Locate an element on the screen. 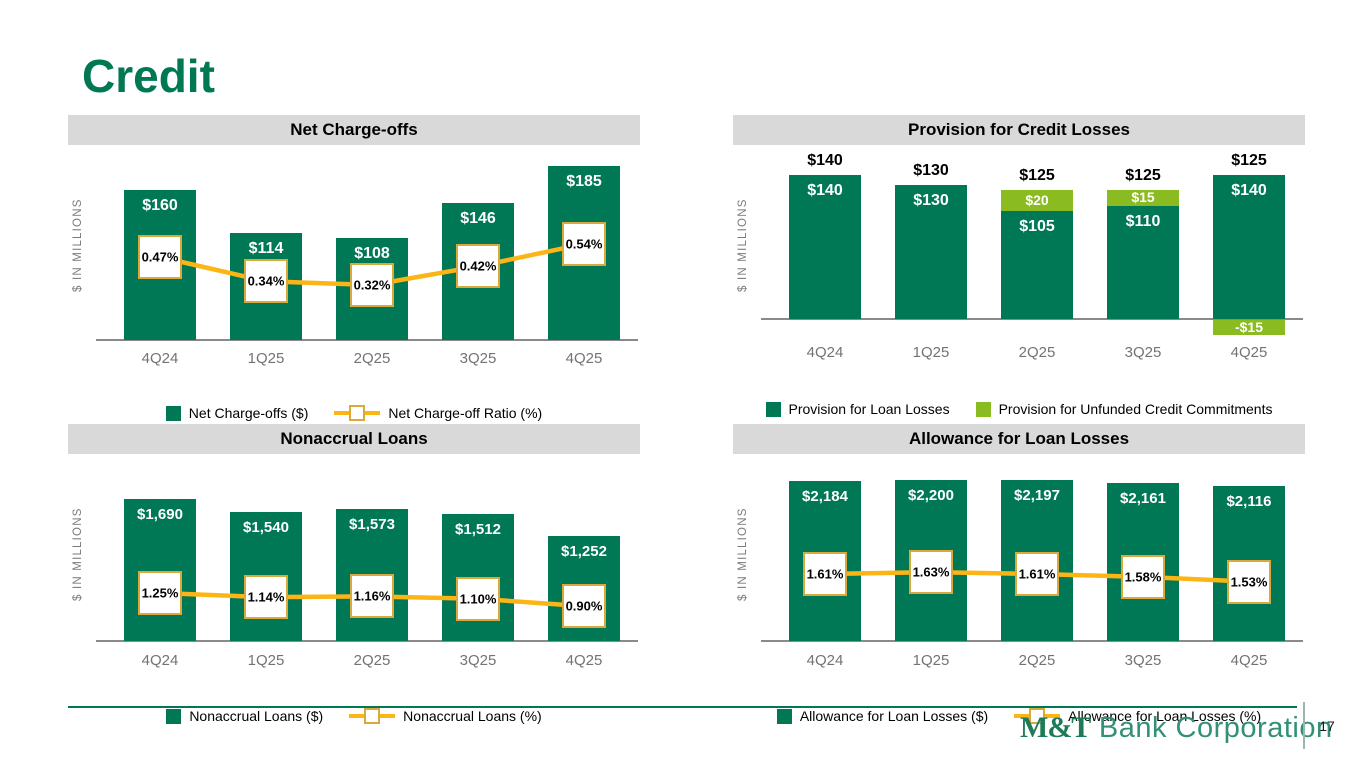  ratio-marker: 0.34% is located at coordinates (266, 281).